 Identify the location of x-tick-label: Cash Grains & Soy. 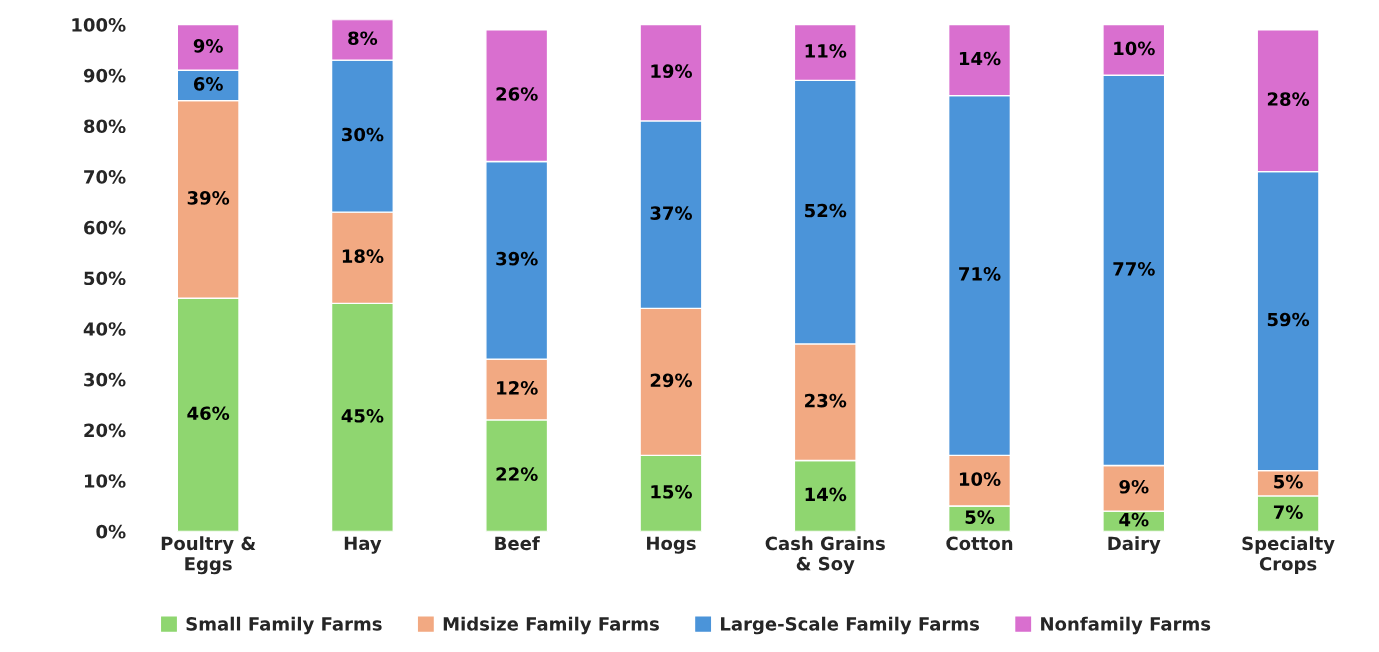
(825, 555).